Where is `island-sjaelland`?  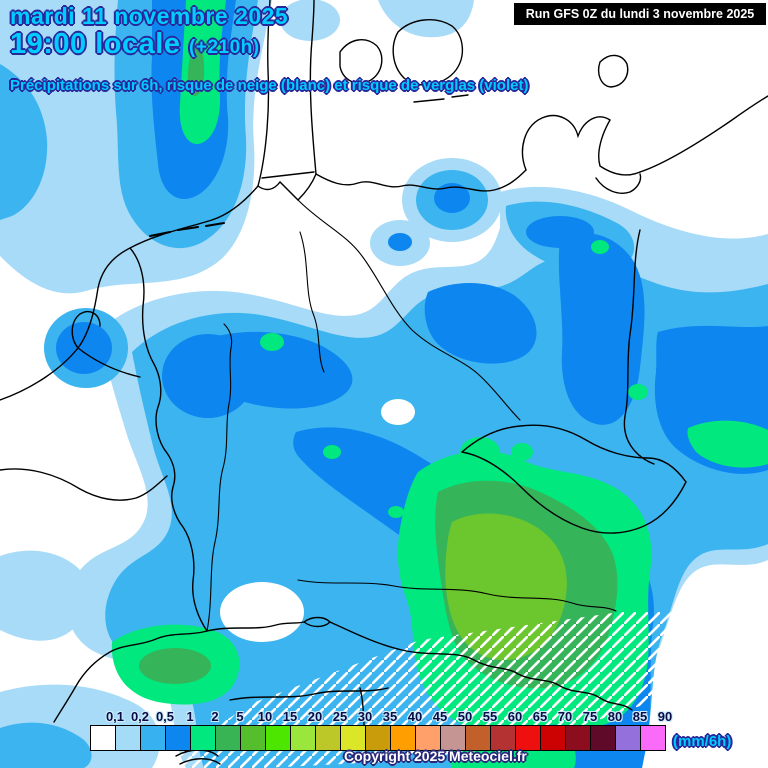
island-sjaelland is located at coordinates (427, 52).